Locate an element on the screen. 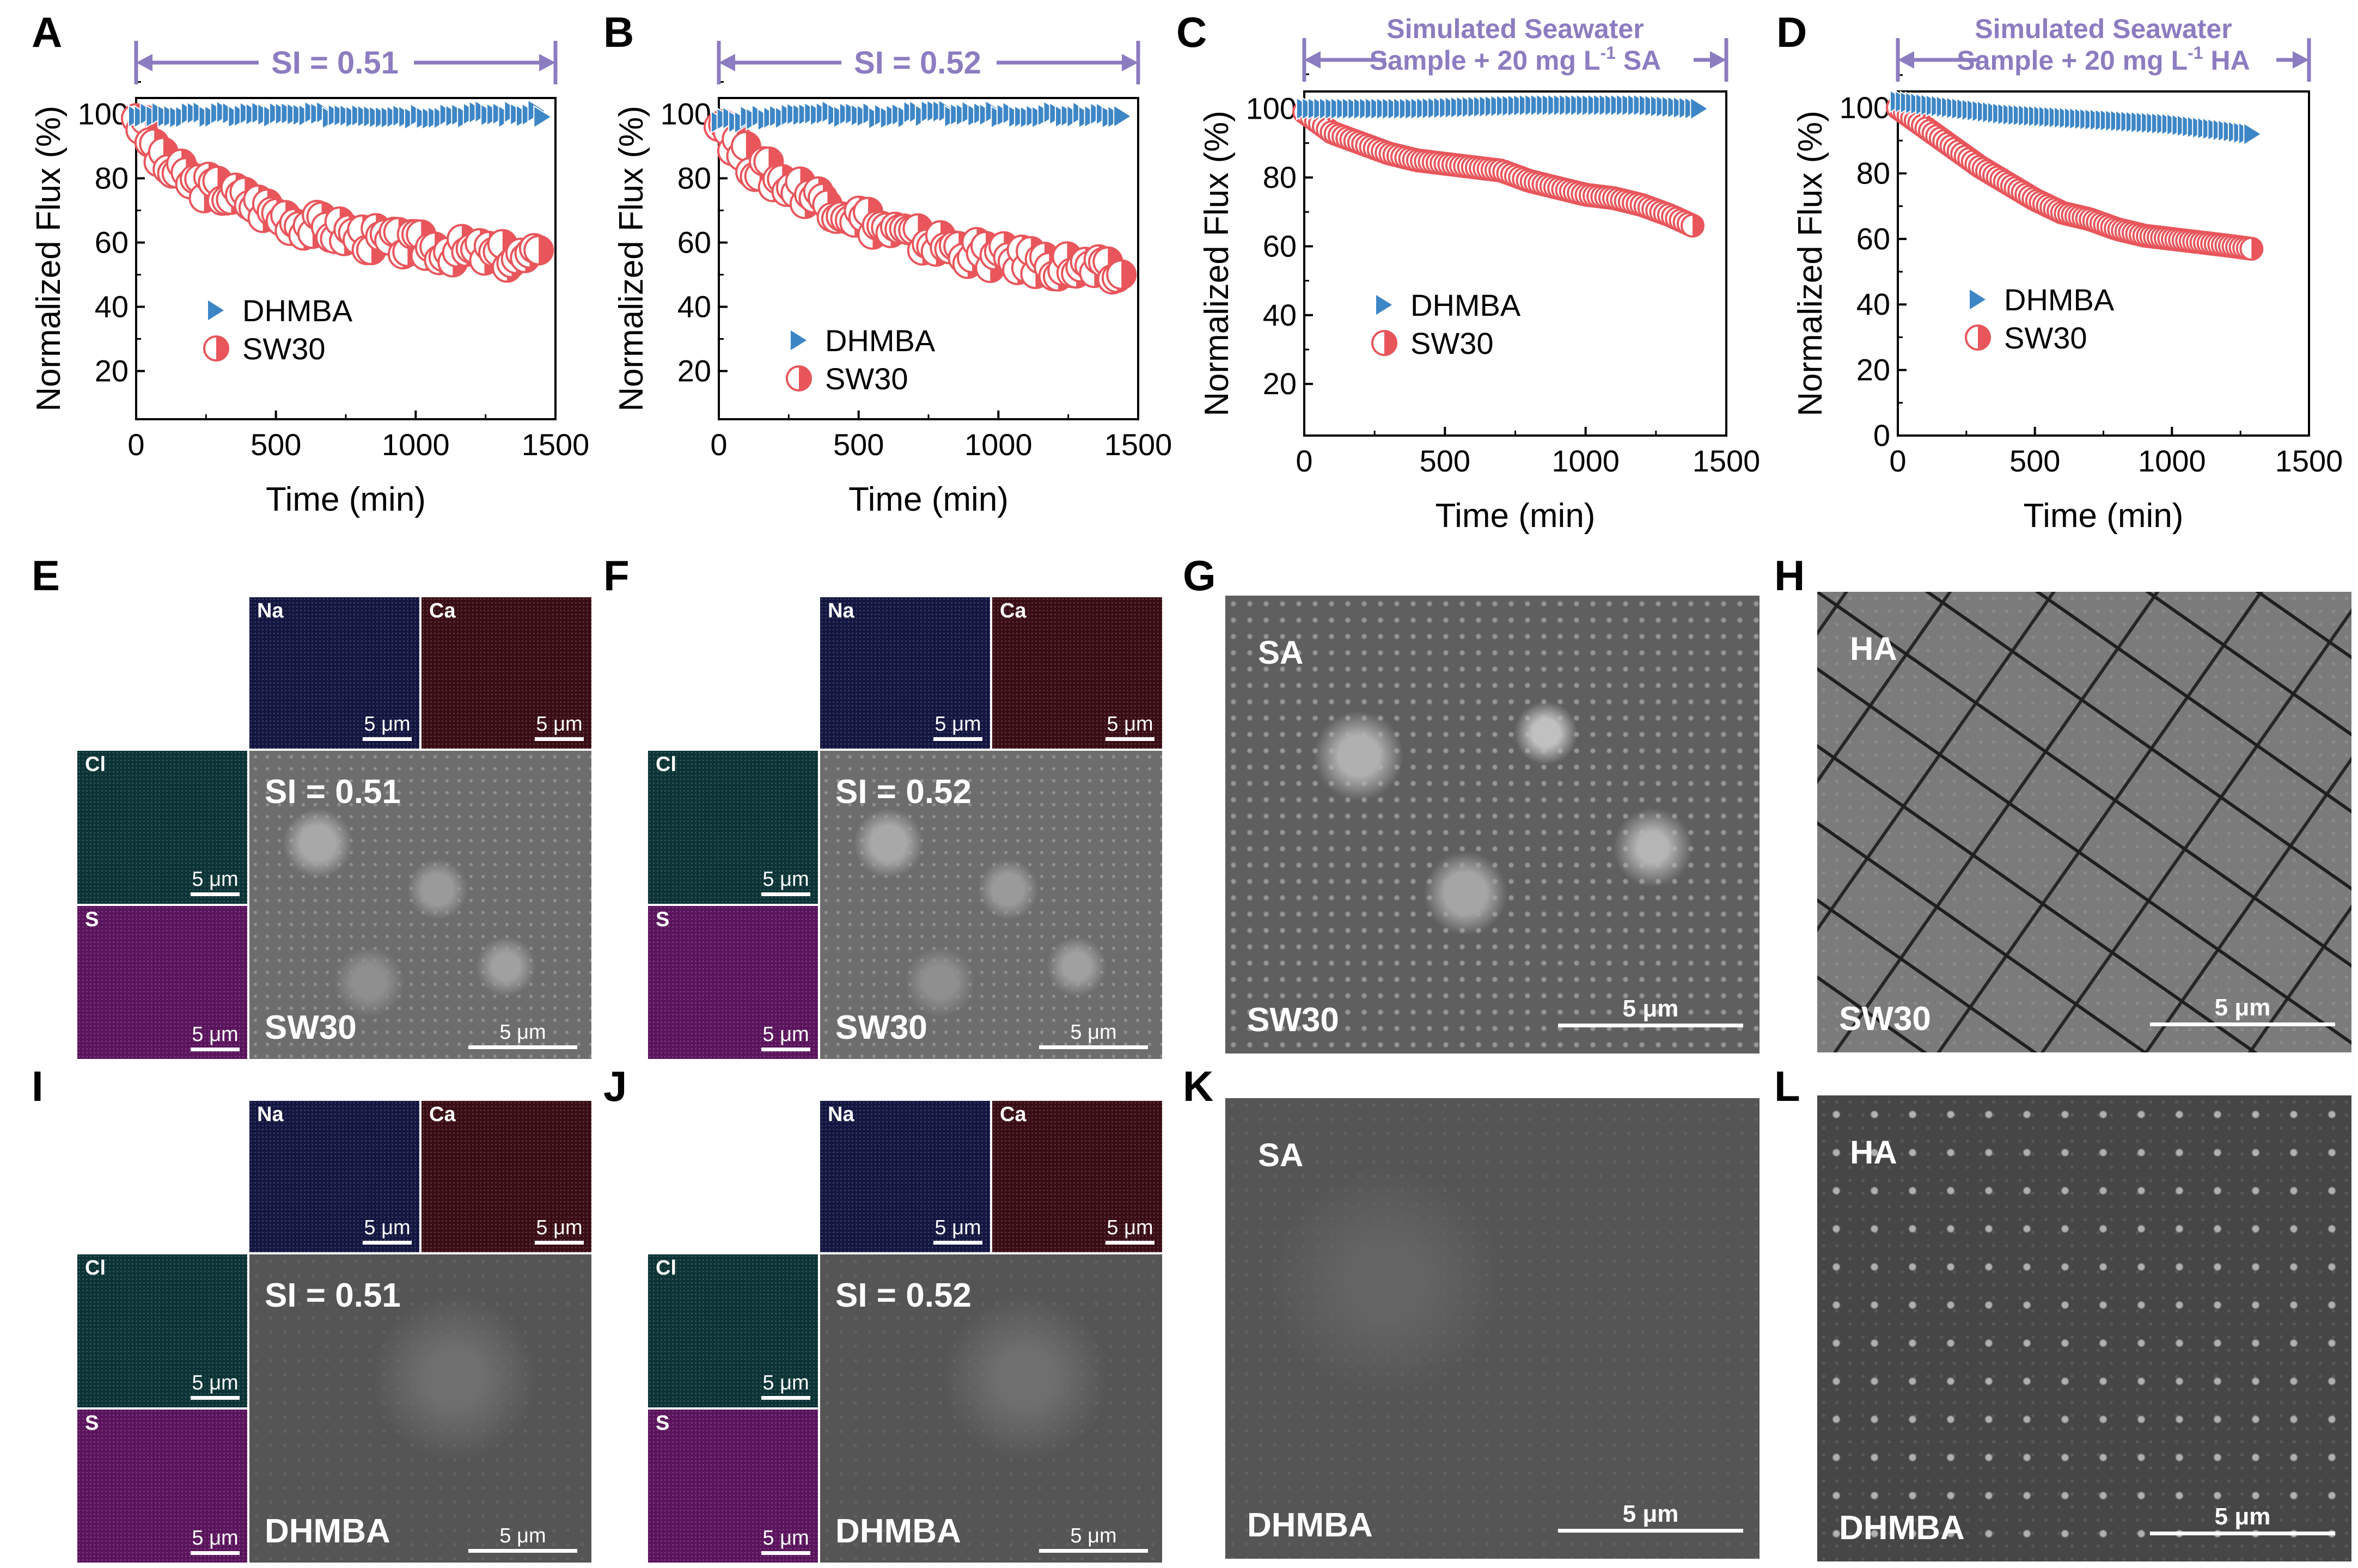 The image size is (2358, 1568). edx-s-label-j: S is located at coordinates (663, 1423).